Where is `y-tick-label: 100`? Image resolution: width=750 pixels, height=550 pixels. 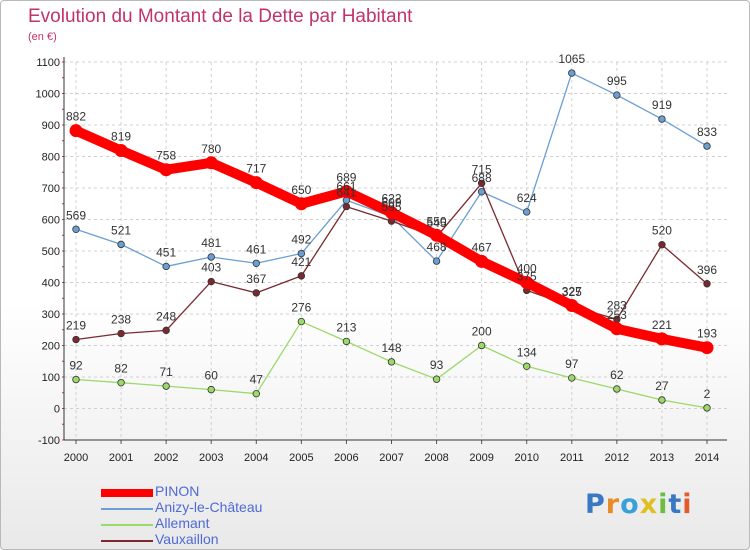
y-tick-label: 100 is located at coordinates (51, 378).